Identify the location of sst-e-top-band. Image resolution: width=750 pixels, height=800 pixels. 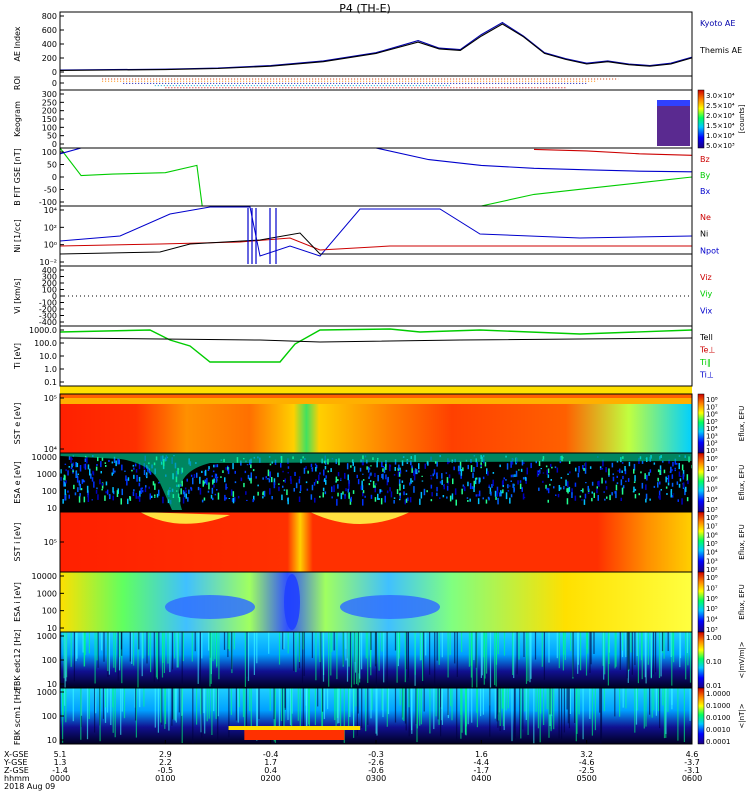
(376, 399).